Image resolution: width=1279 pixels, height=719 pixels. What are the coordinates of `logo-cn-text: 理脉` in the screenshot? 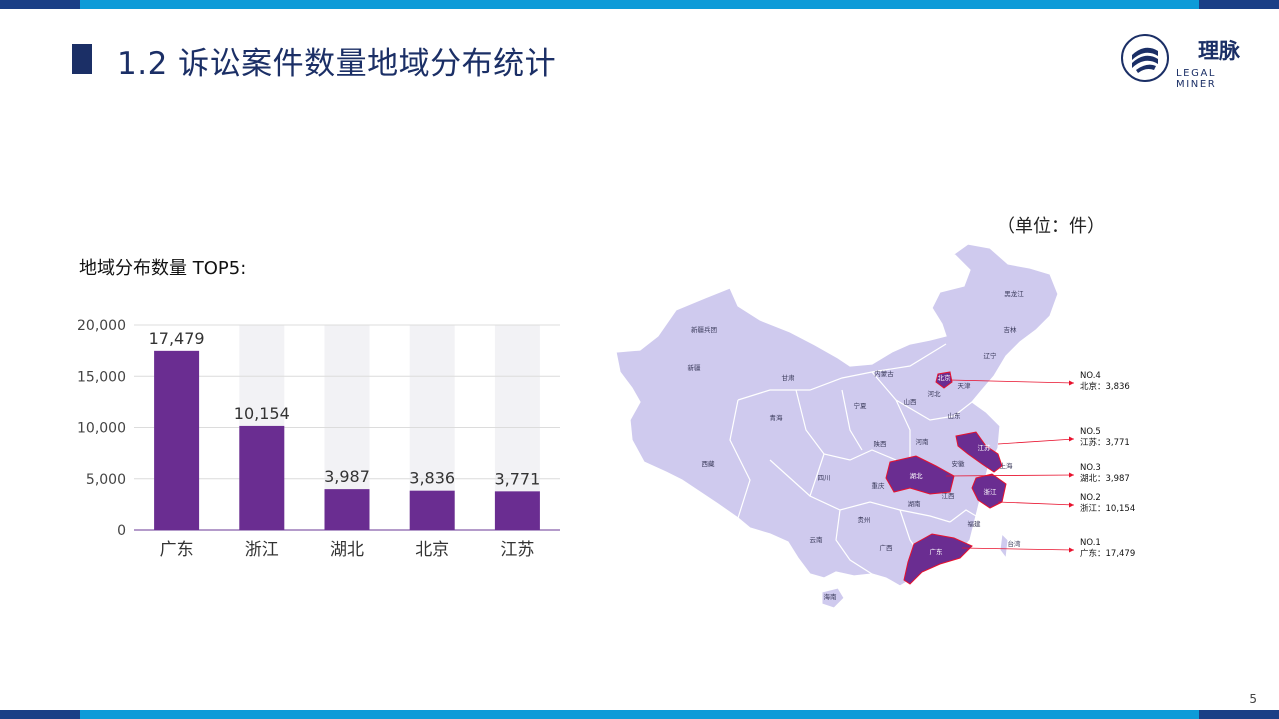 It's located at (1219, 50).